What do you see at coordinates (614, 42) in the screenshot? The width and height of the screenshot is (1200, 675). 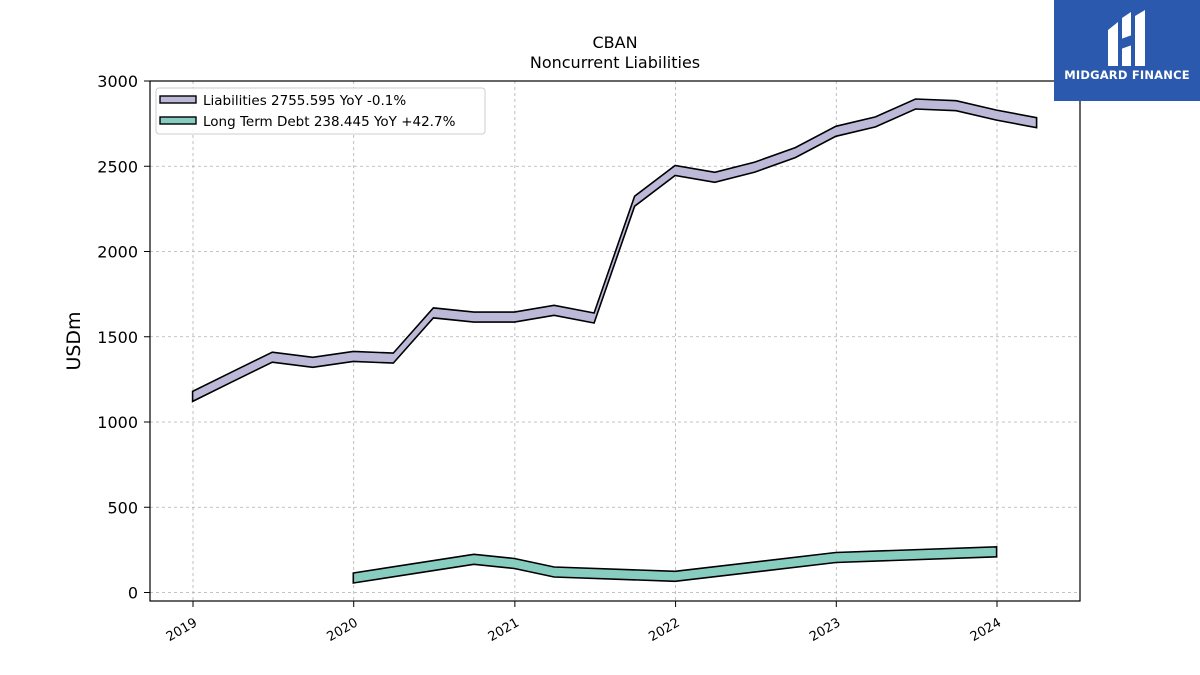 I see `chart-title: CBAN` at bounding box center [614, 42].